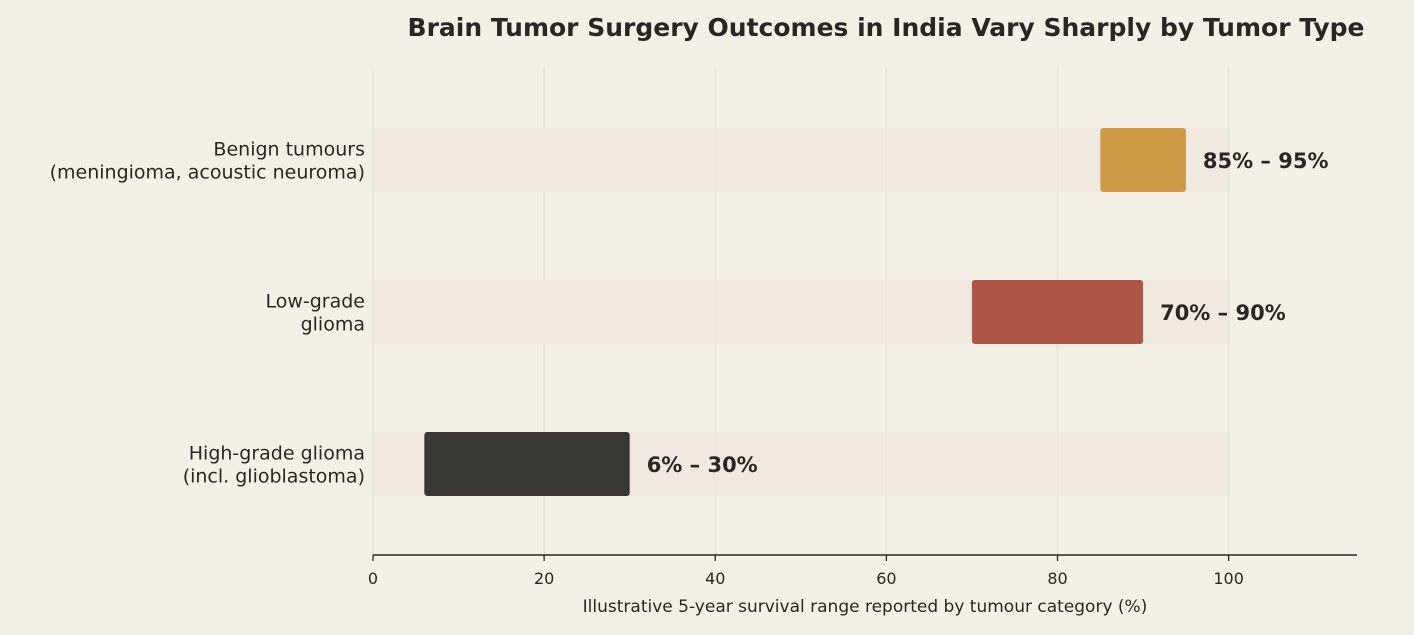 This screenshot has height=635, width=1414. Describe the element at coordinates (315, 302) in the screenshot. I see `category-label-line: Low-grade` at that location.